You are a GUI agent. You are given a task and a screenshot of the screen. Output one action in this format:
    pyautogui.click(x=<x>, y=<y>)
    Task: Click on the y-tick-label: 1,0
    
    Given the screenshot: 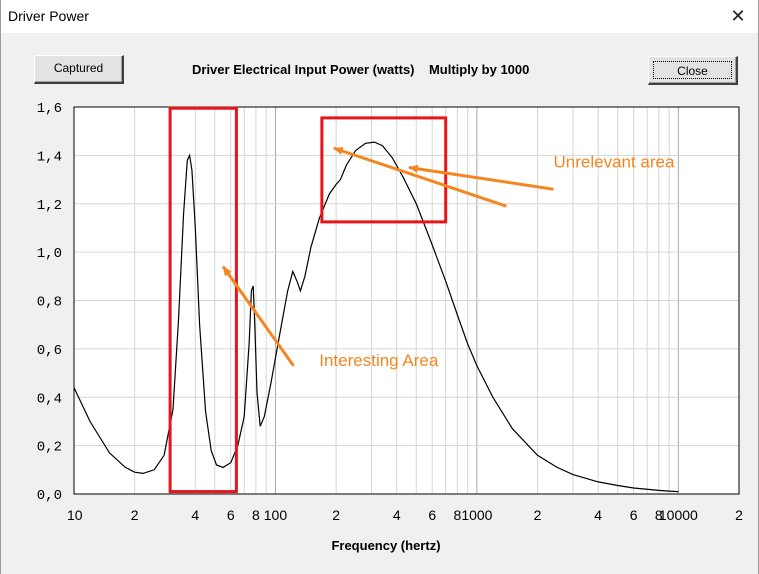 What is the action you would take?
    pyautogui.click(x=49, y=254)
    